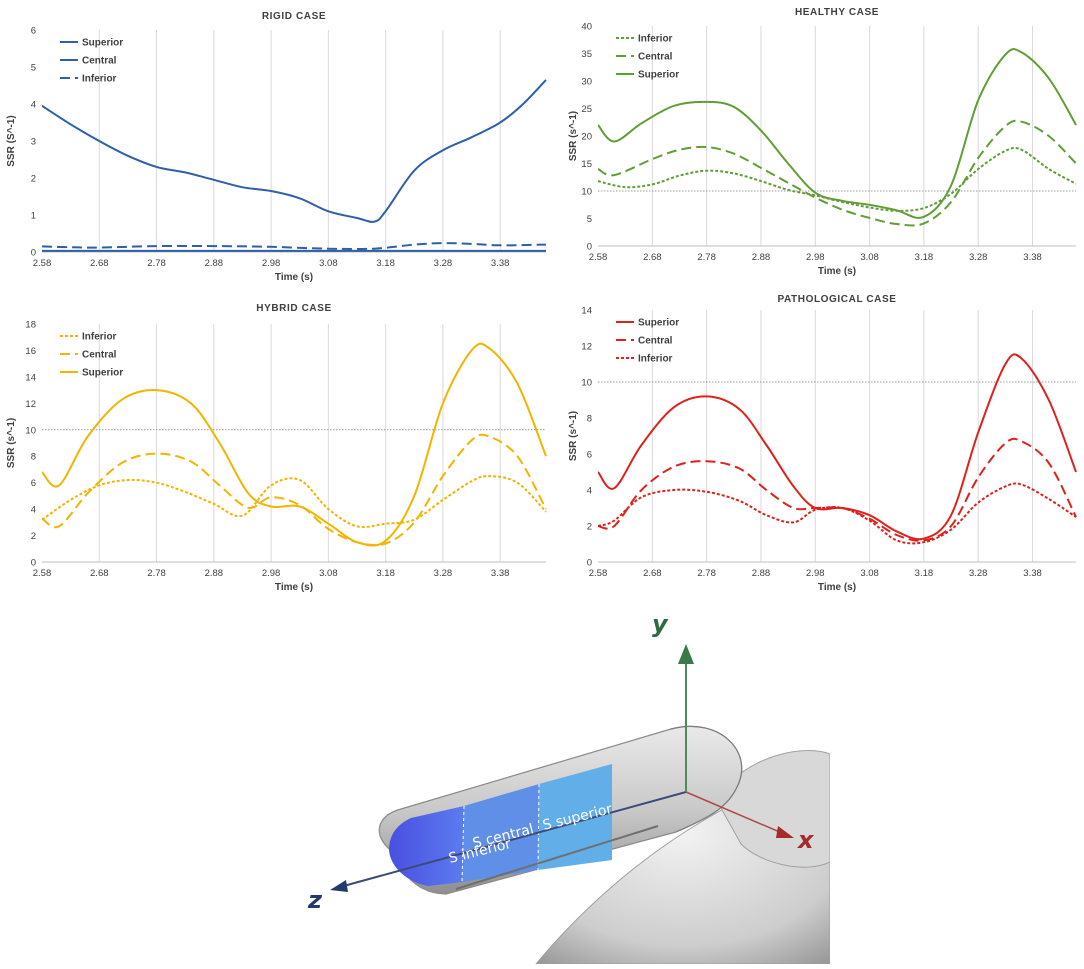 The width and height of the screenshot is (1084, 969). What do you see at coordinates (586, 54) in the screenshot?
I see `y-tick-label: 35` at bounding box center [586, 54].